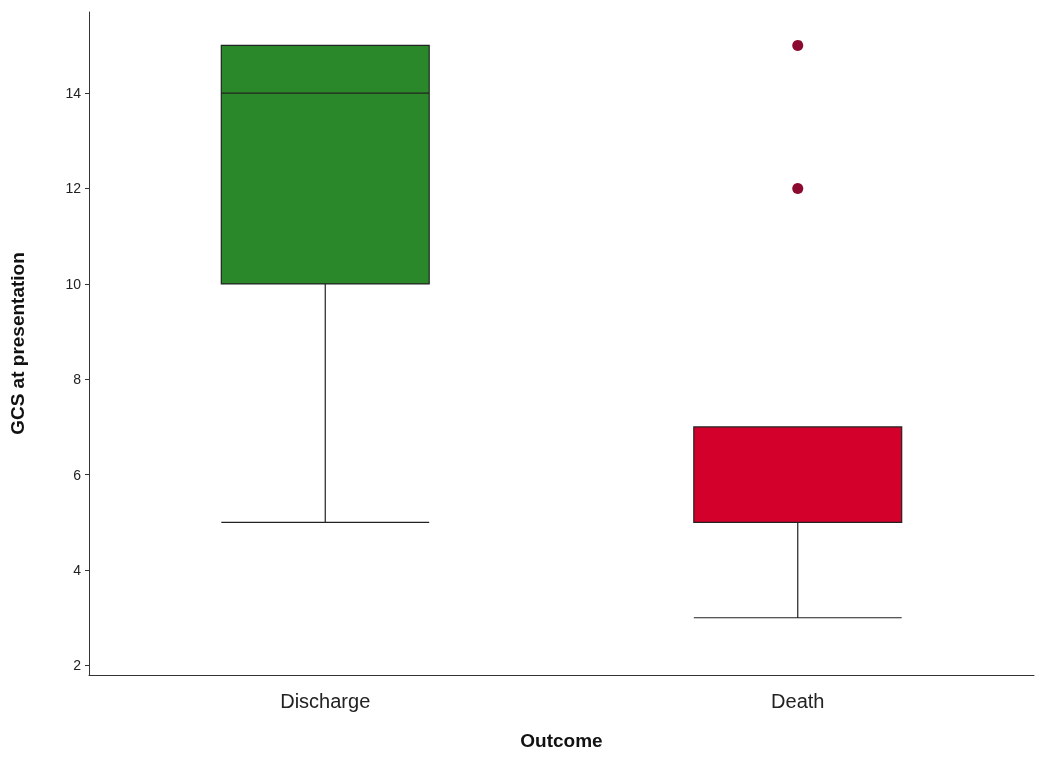  What do you see at coordinates (17, 343) in the screenshot?
I see `y-axis-title: GCS at presentation` at bounding box center [17, 343].